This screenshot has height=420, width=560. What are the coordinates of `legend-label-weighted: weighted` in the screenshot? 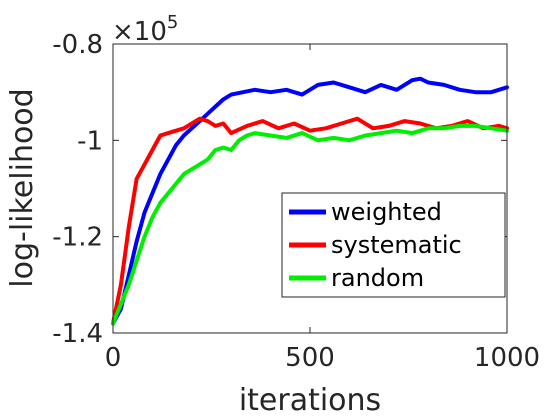 It's located at (386, 212).